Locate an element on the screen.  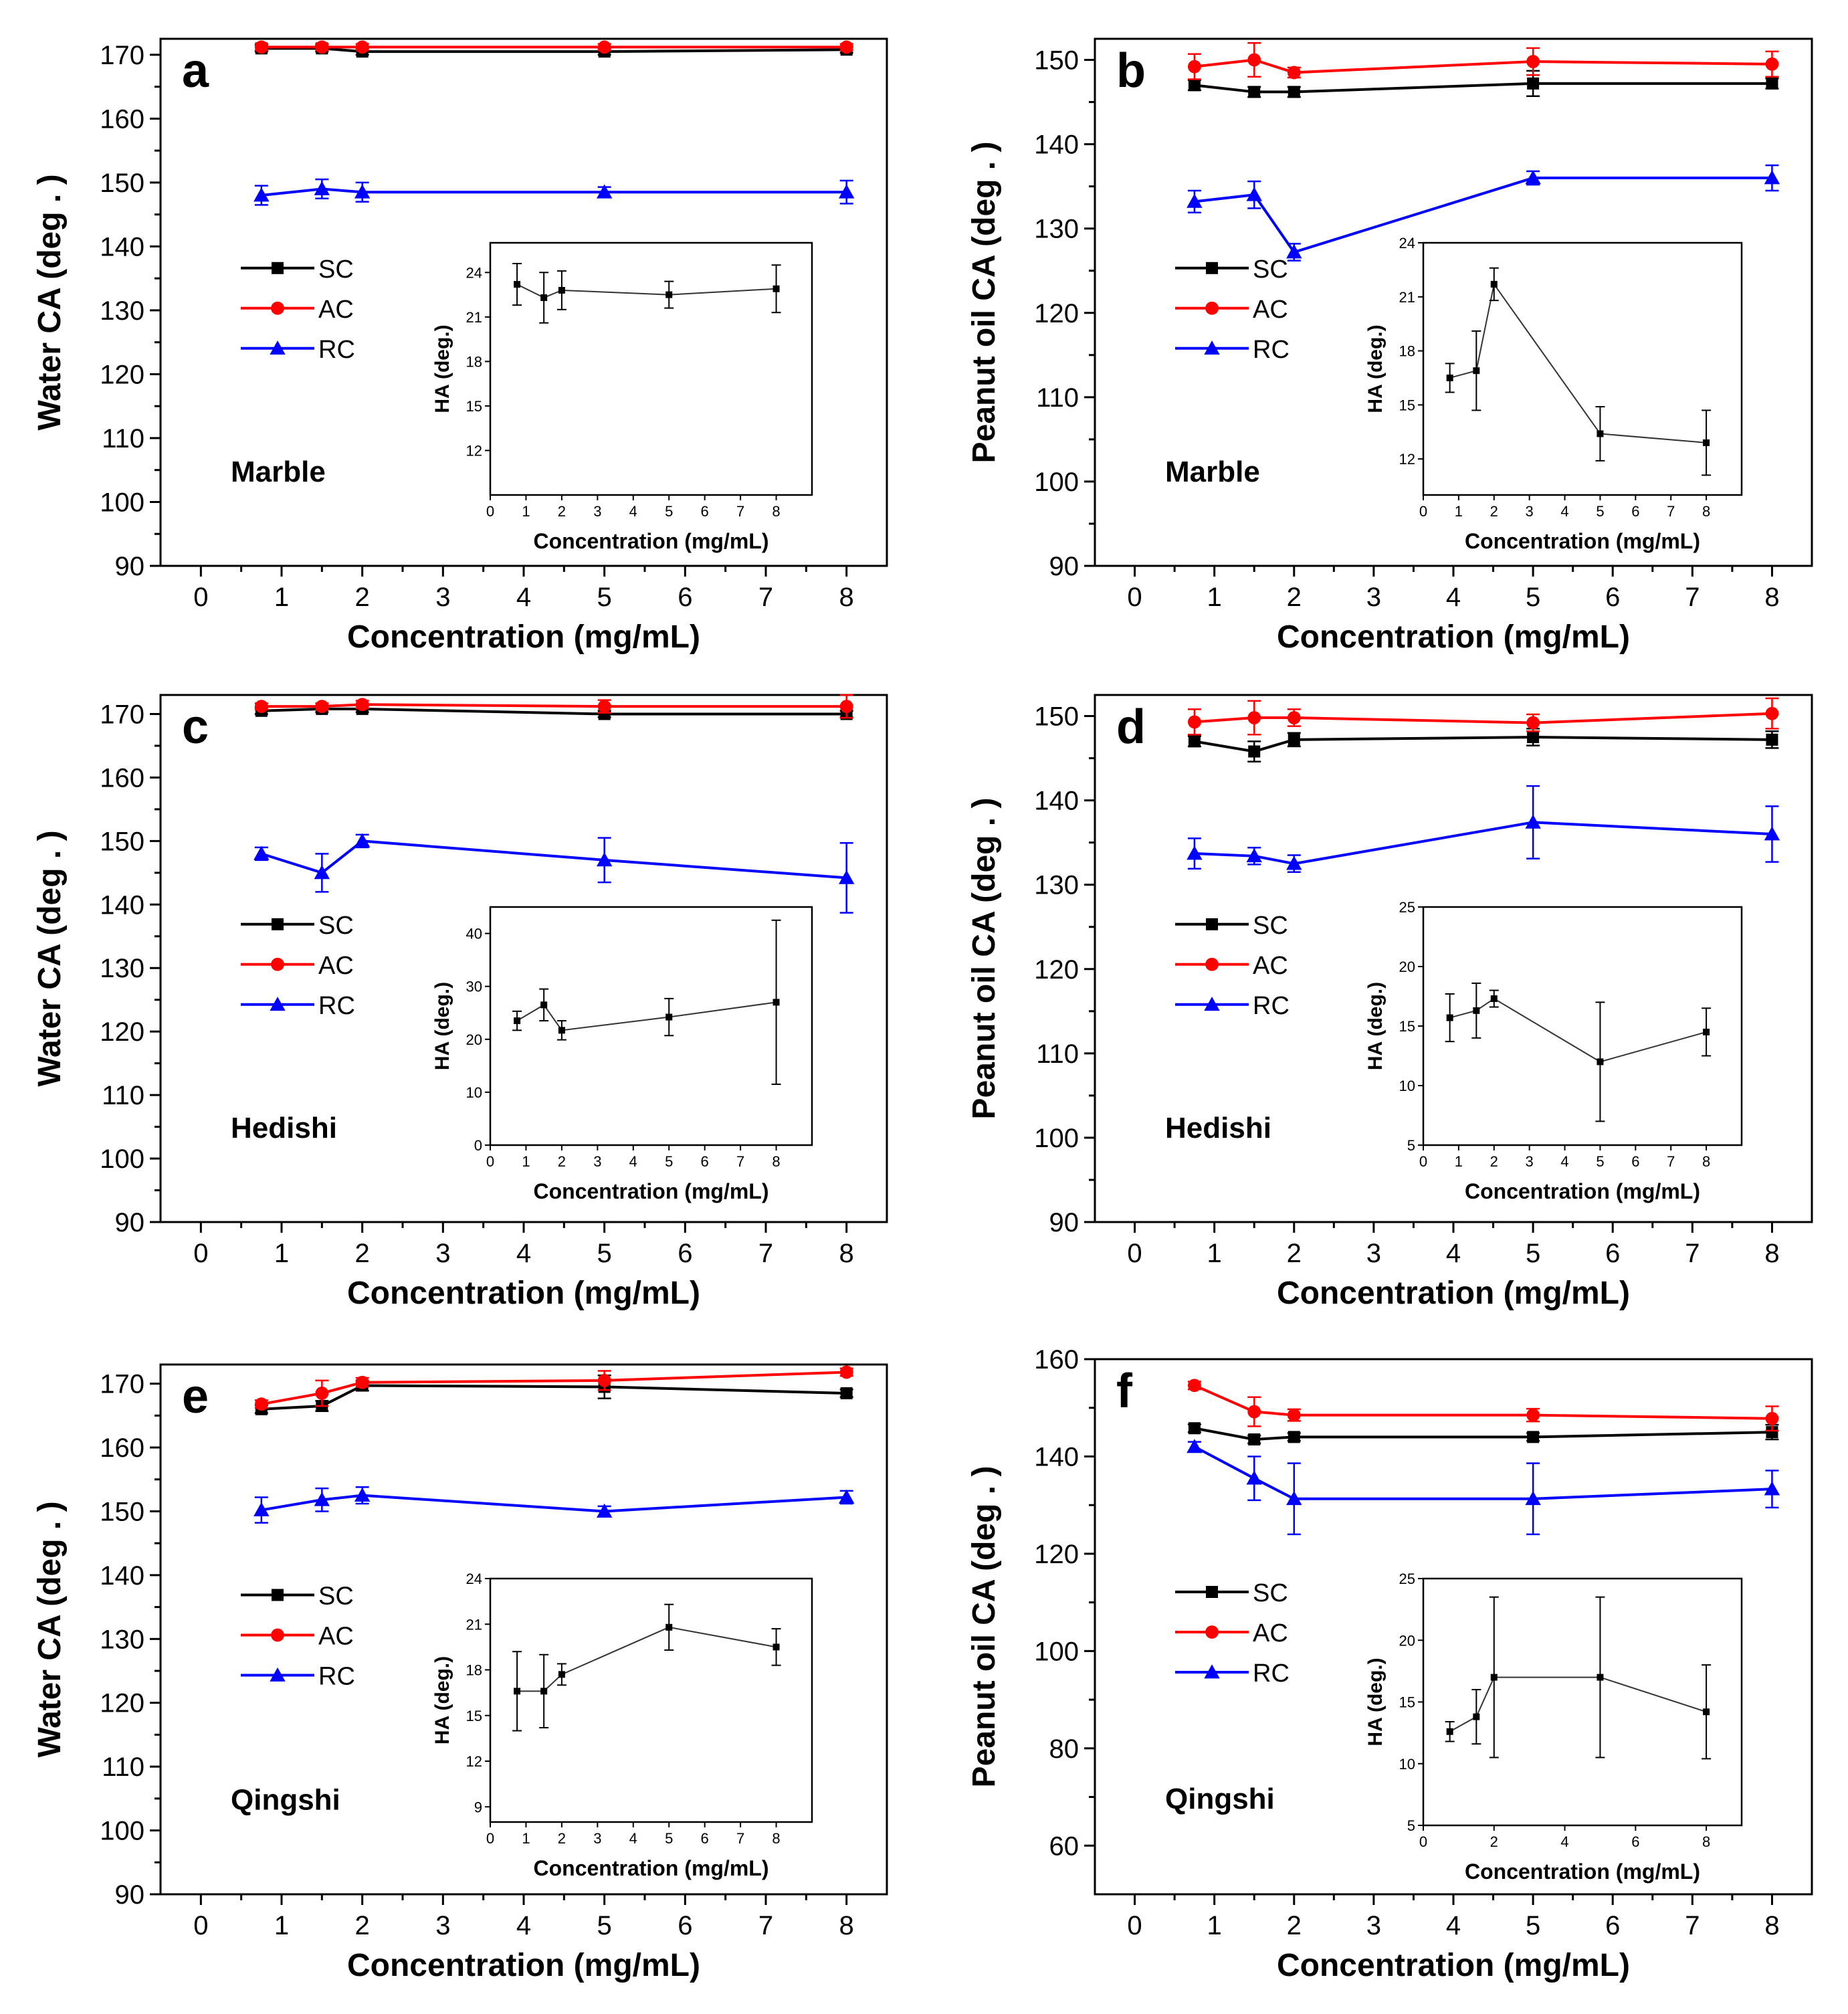
inset-y-tick-label: 15 is located at coordinates (474, 407).